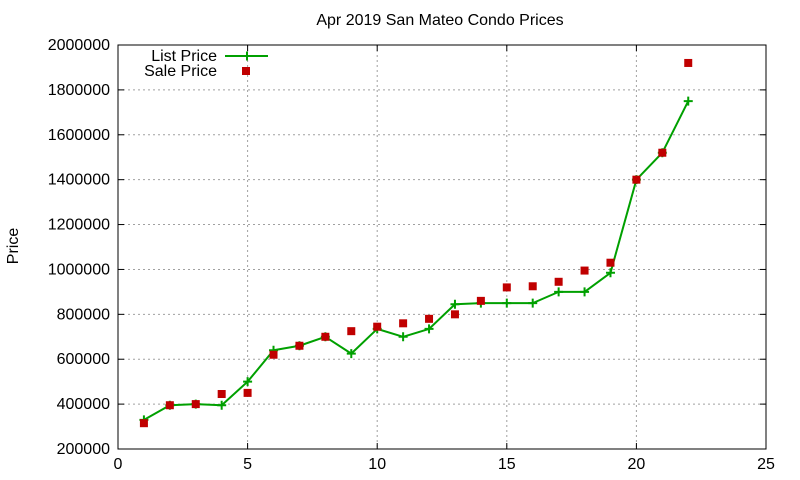 This screenshot has width=800, height=480. Describe the element at coordinates (184, 56) in the screenshot. I see `legend-list-price-label: List Price` at that location.